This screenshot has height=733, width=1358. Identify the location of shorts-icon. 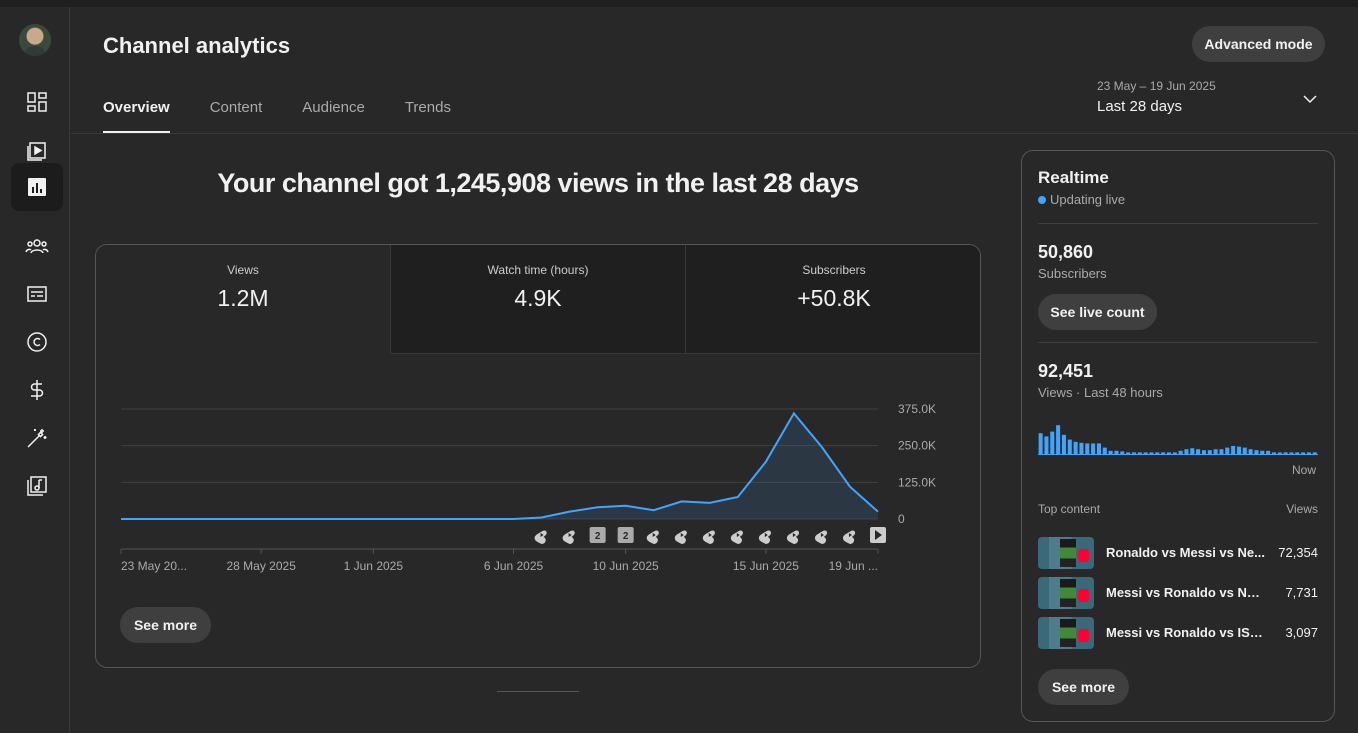
(1083, 595).